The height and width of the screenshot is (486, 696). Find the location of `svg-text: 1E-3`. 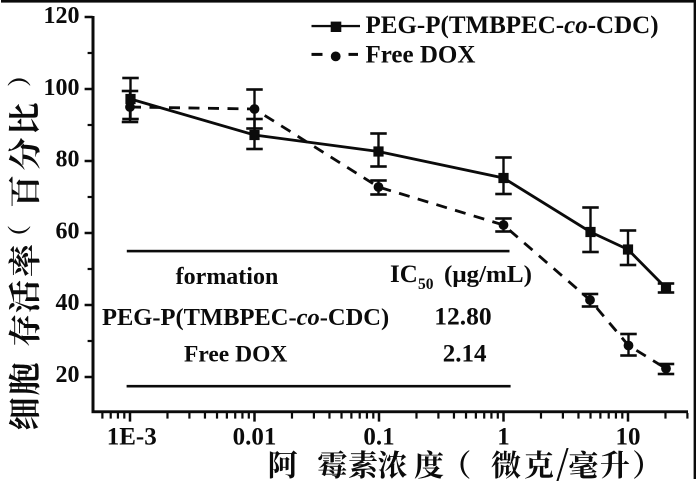

svg-text: 1E-3 is located at coordinates (132, 437).